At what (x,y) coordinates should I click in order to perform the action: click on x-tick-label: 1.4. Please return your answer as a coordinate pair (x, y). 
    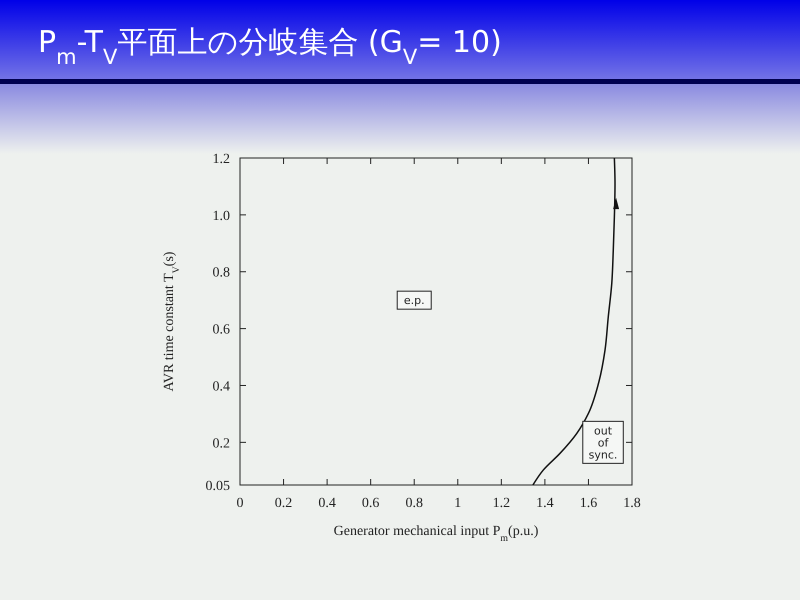
    Looking at the image, I should click on (545, 503).